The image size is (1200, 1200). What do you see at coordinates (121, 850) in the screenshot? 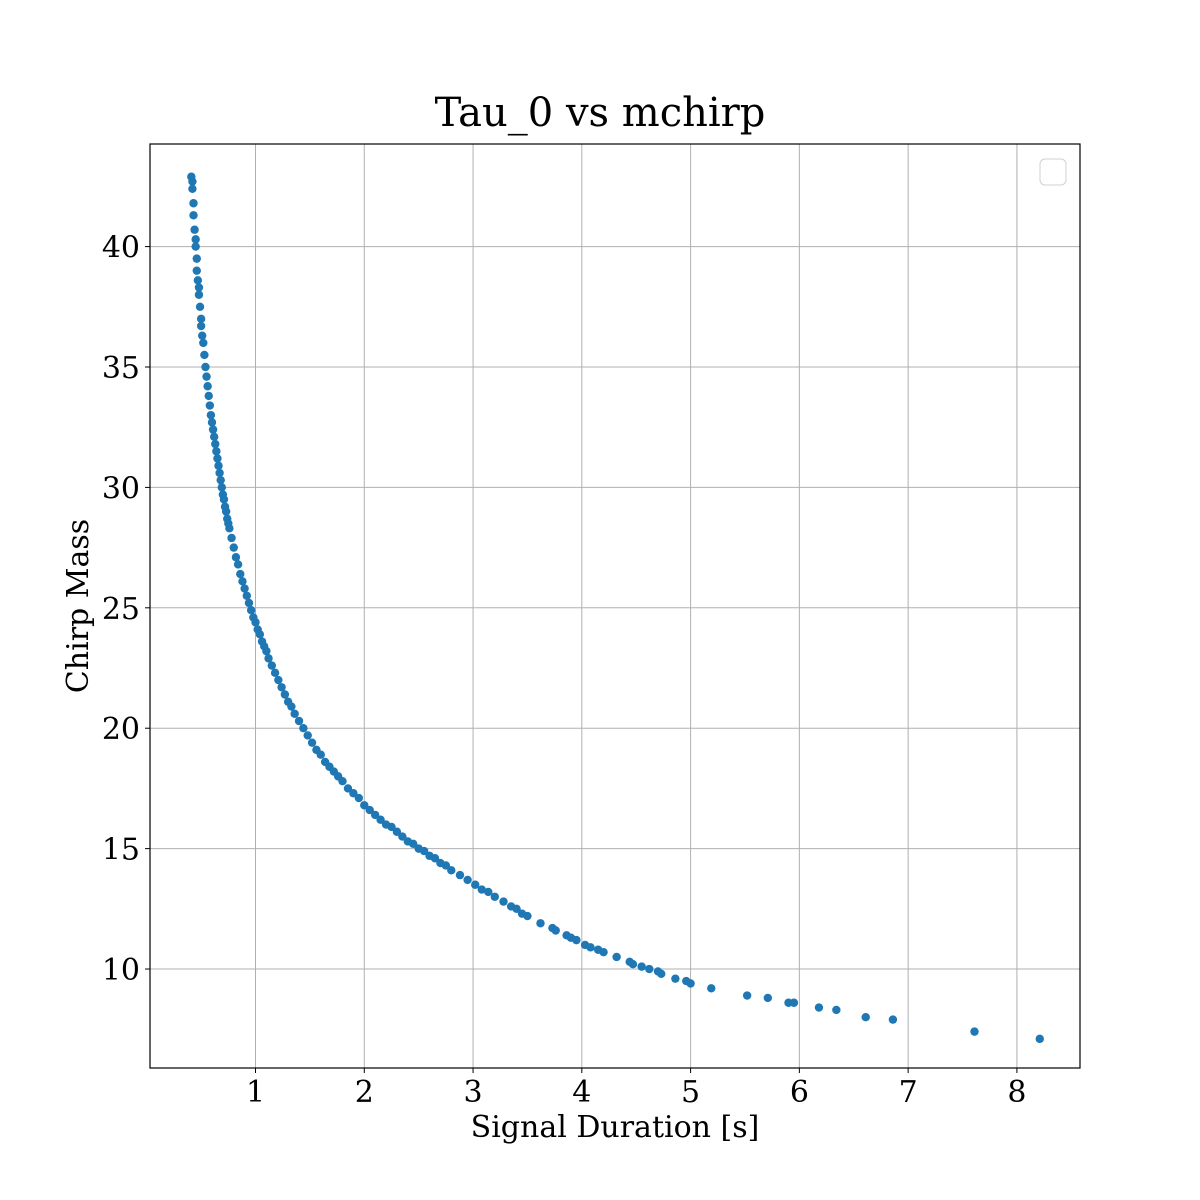
I see `y-tick-label: 15` at bounding box center [121, 850].